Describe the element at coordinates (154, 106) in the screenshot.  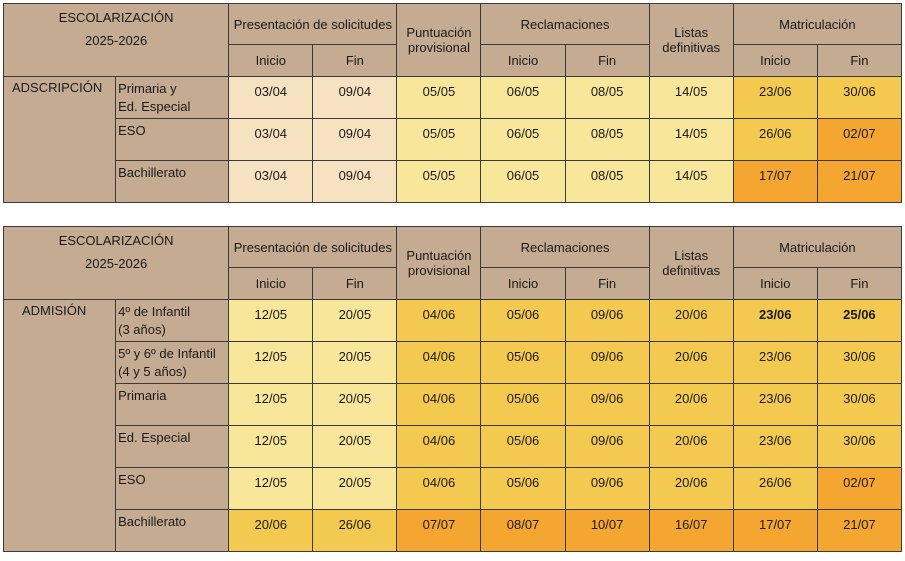
I see `level-line2: Ed. Especial` at that location.